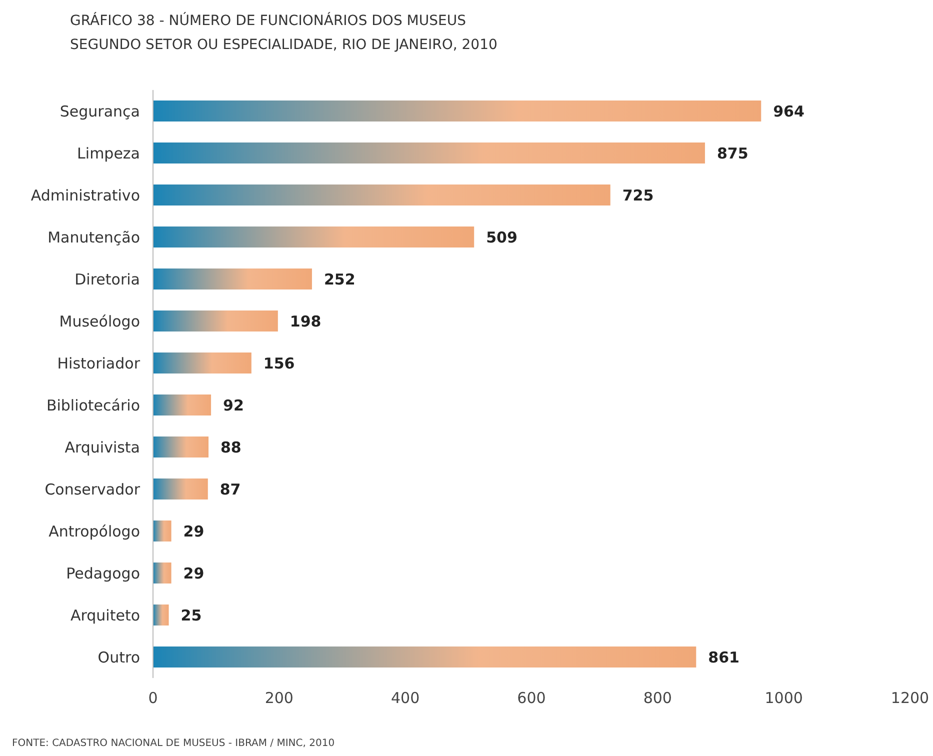  What do you see at coordinates (788, 111) in the screenshot?
I see `data-label: 964` at bounding box center [788, 111].